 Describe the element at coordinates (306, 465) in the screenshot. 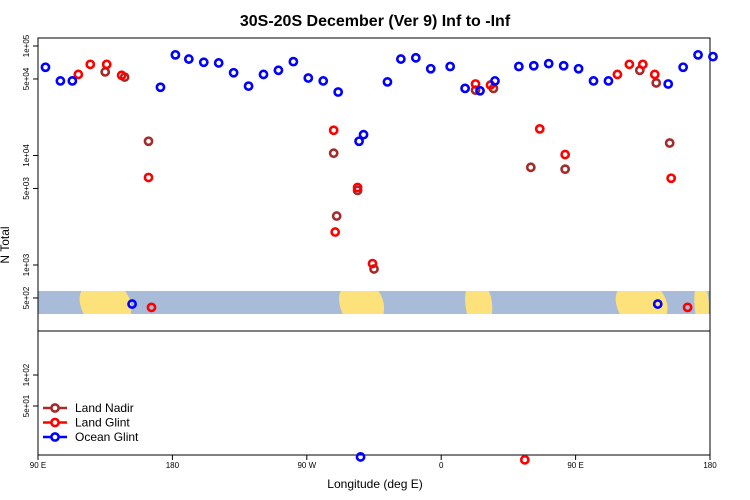

I see `x-tick-label: 90 W` at that location.